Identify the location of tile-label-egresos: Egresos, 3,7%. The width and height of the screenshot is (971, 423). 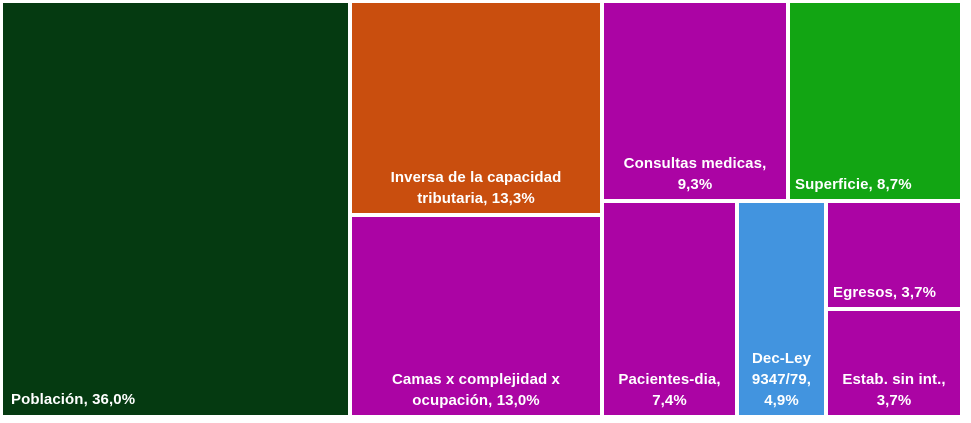
(885, 292).